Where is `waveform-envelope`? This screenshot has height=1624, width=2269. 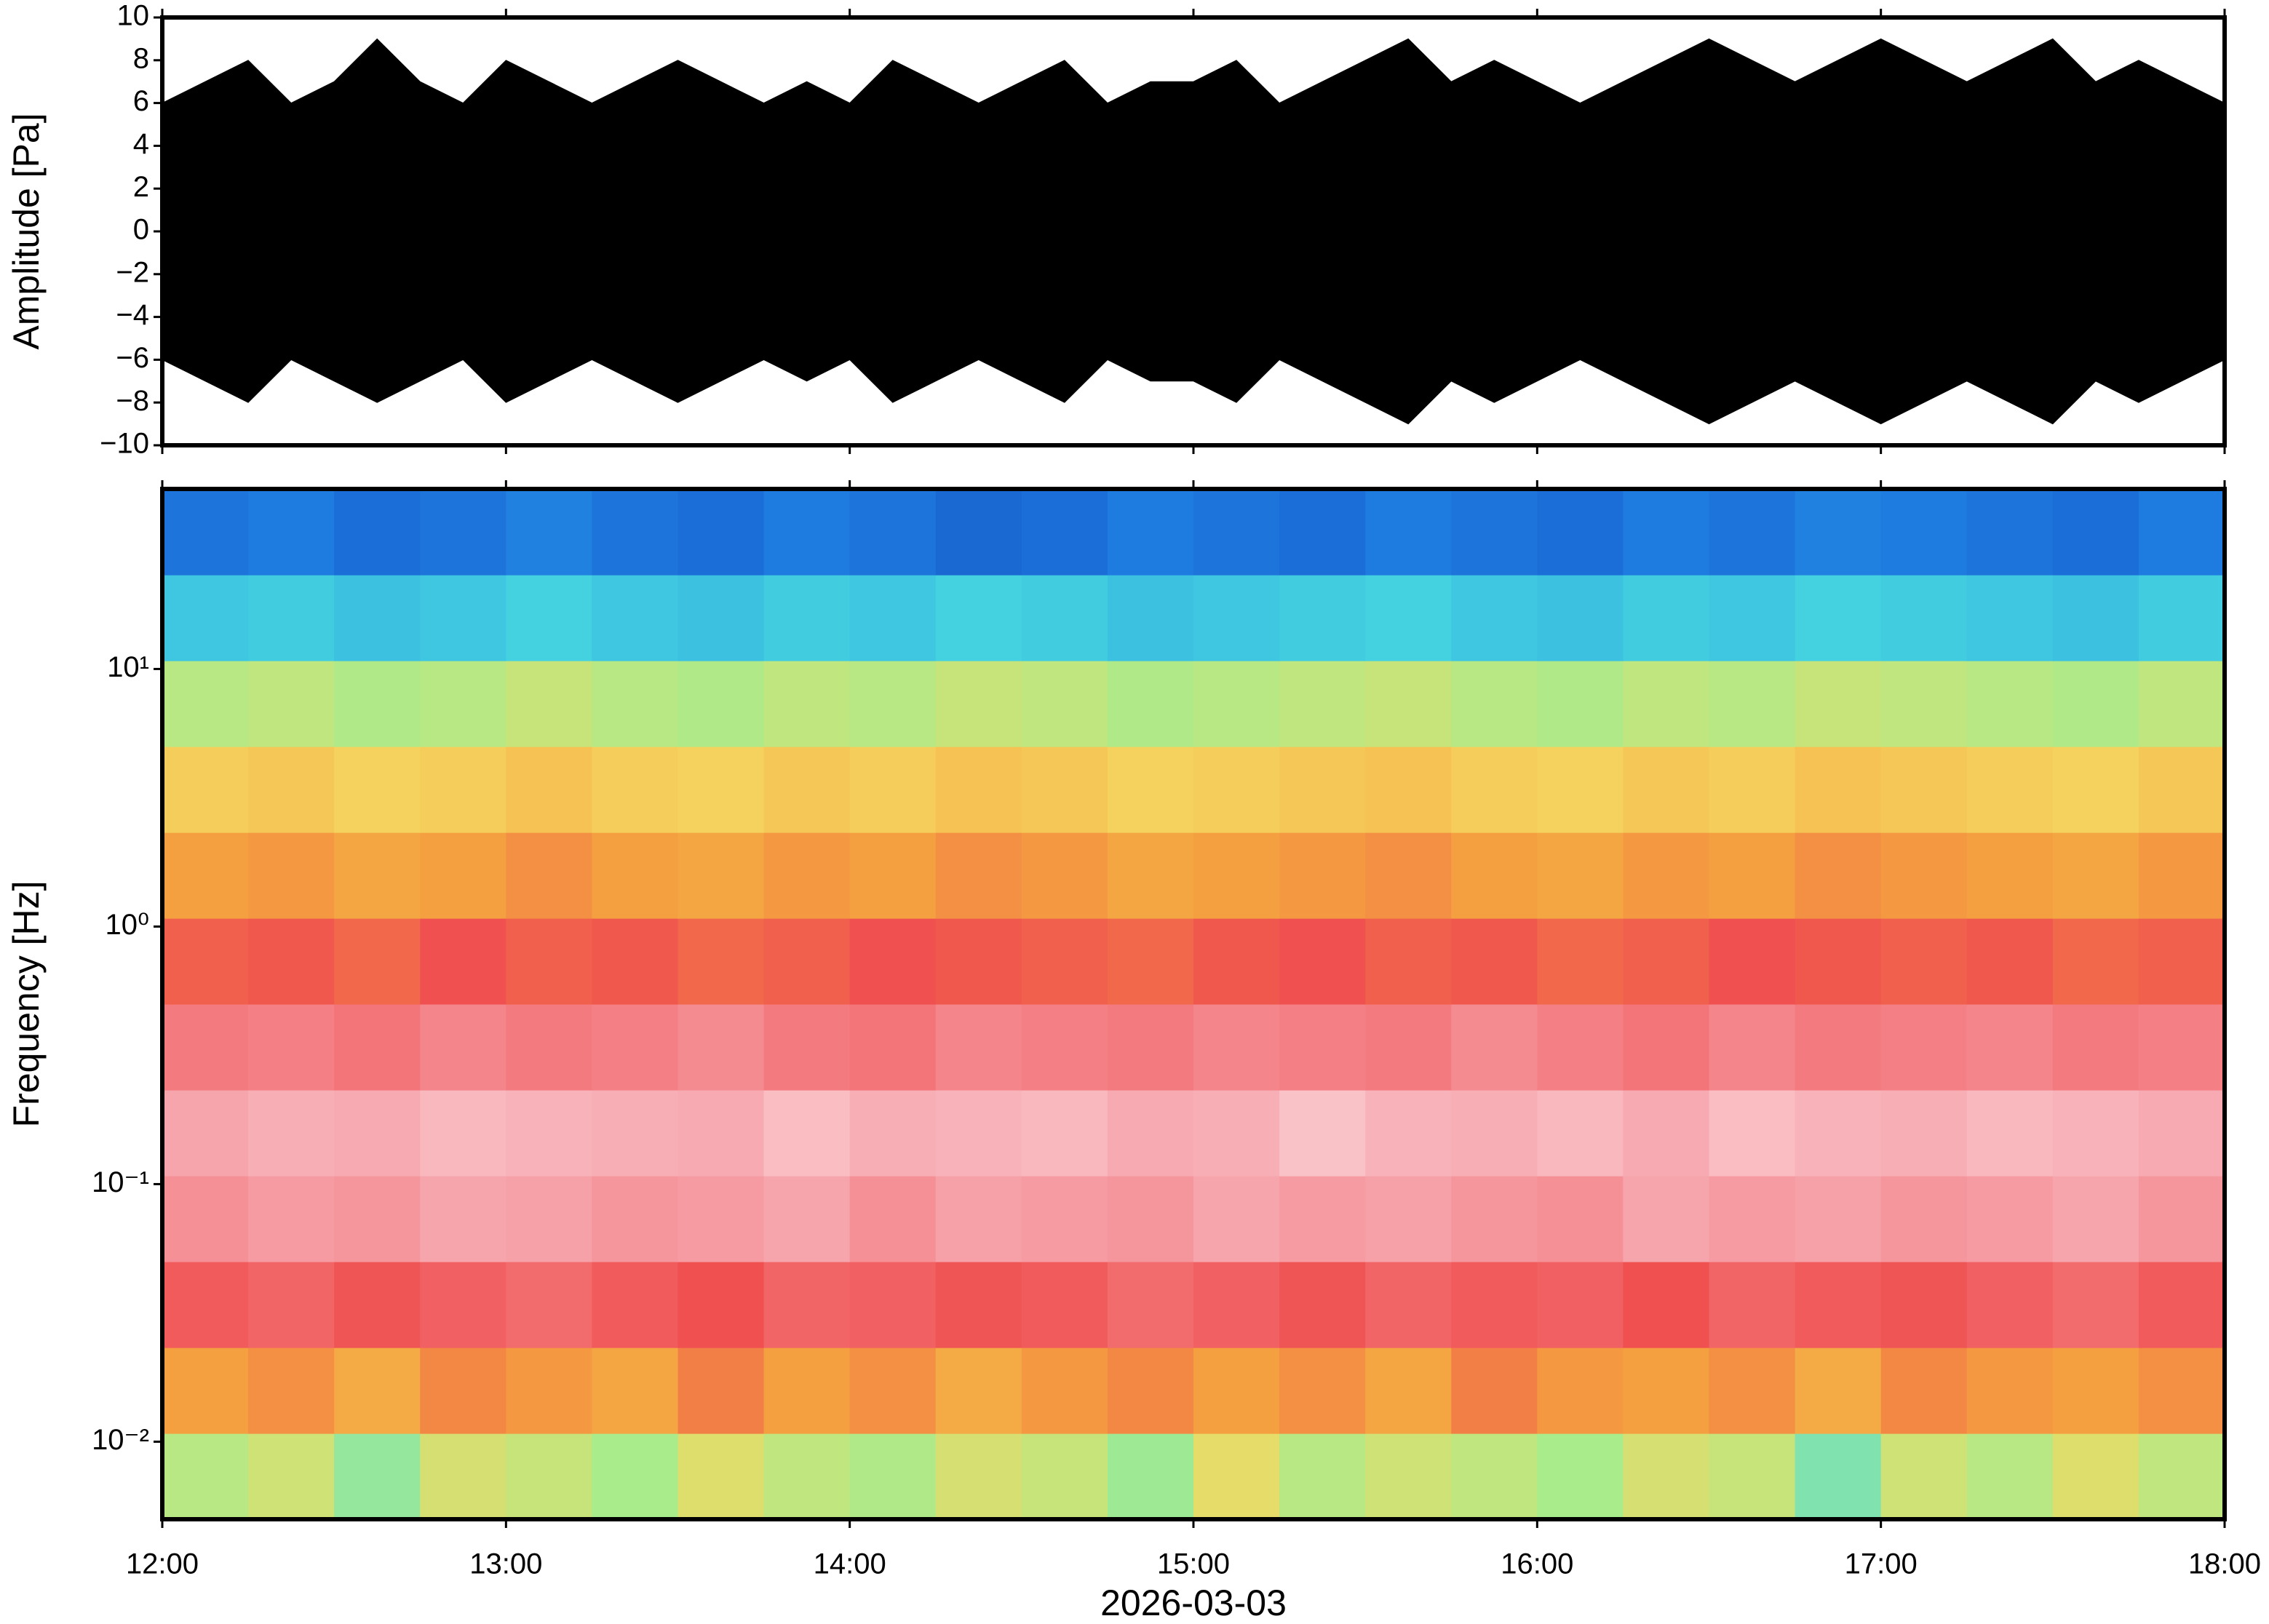 waveform-envelope is located at coordinates (1193, 328).